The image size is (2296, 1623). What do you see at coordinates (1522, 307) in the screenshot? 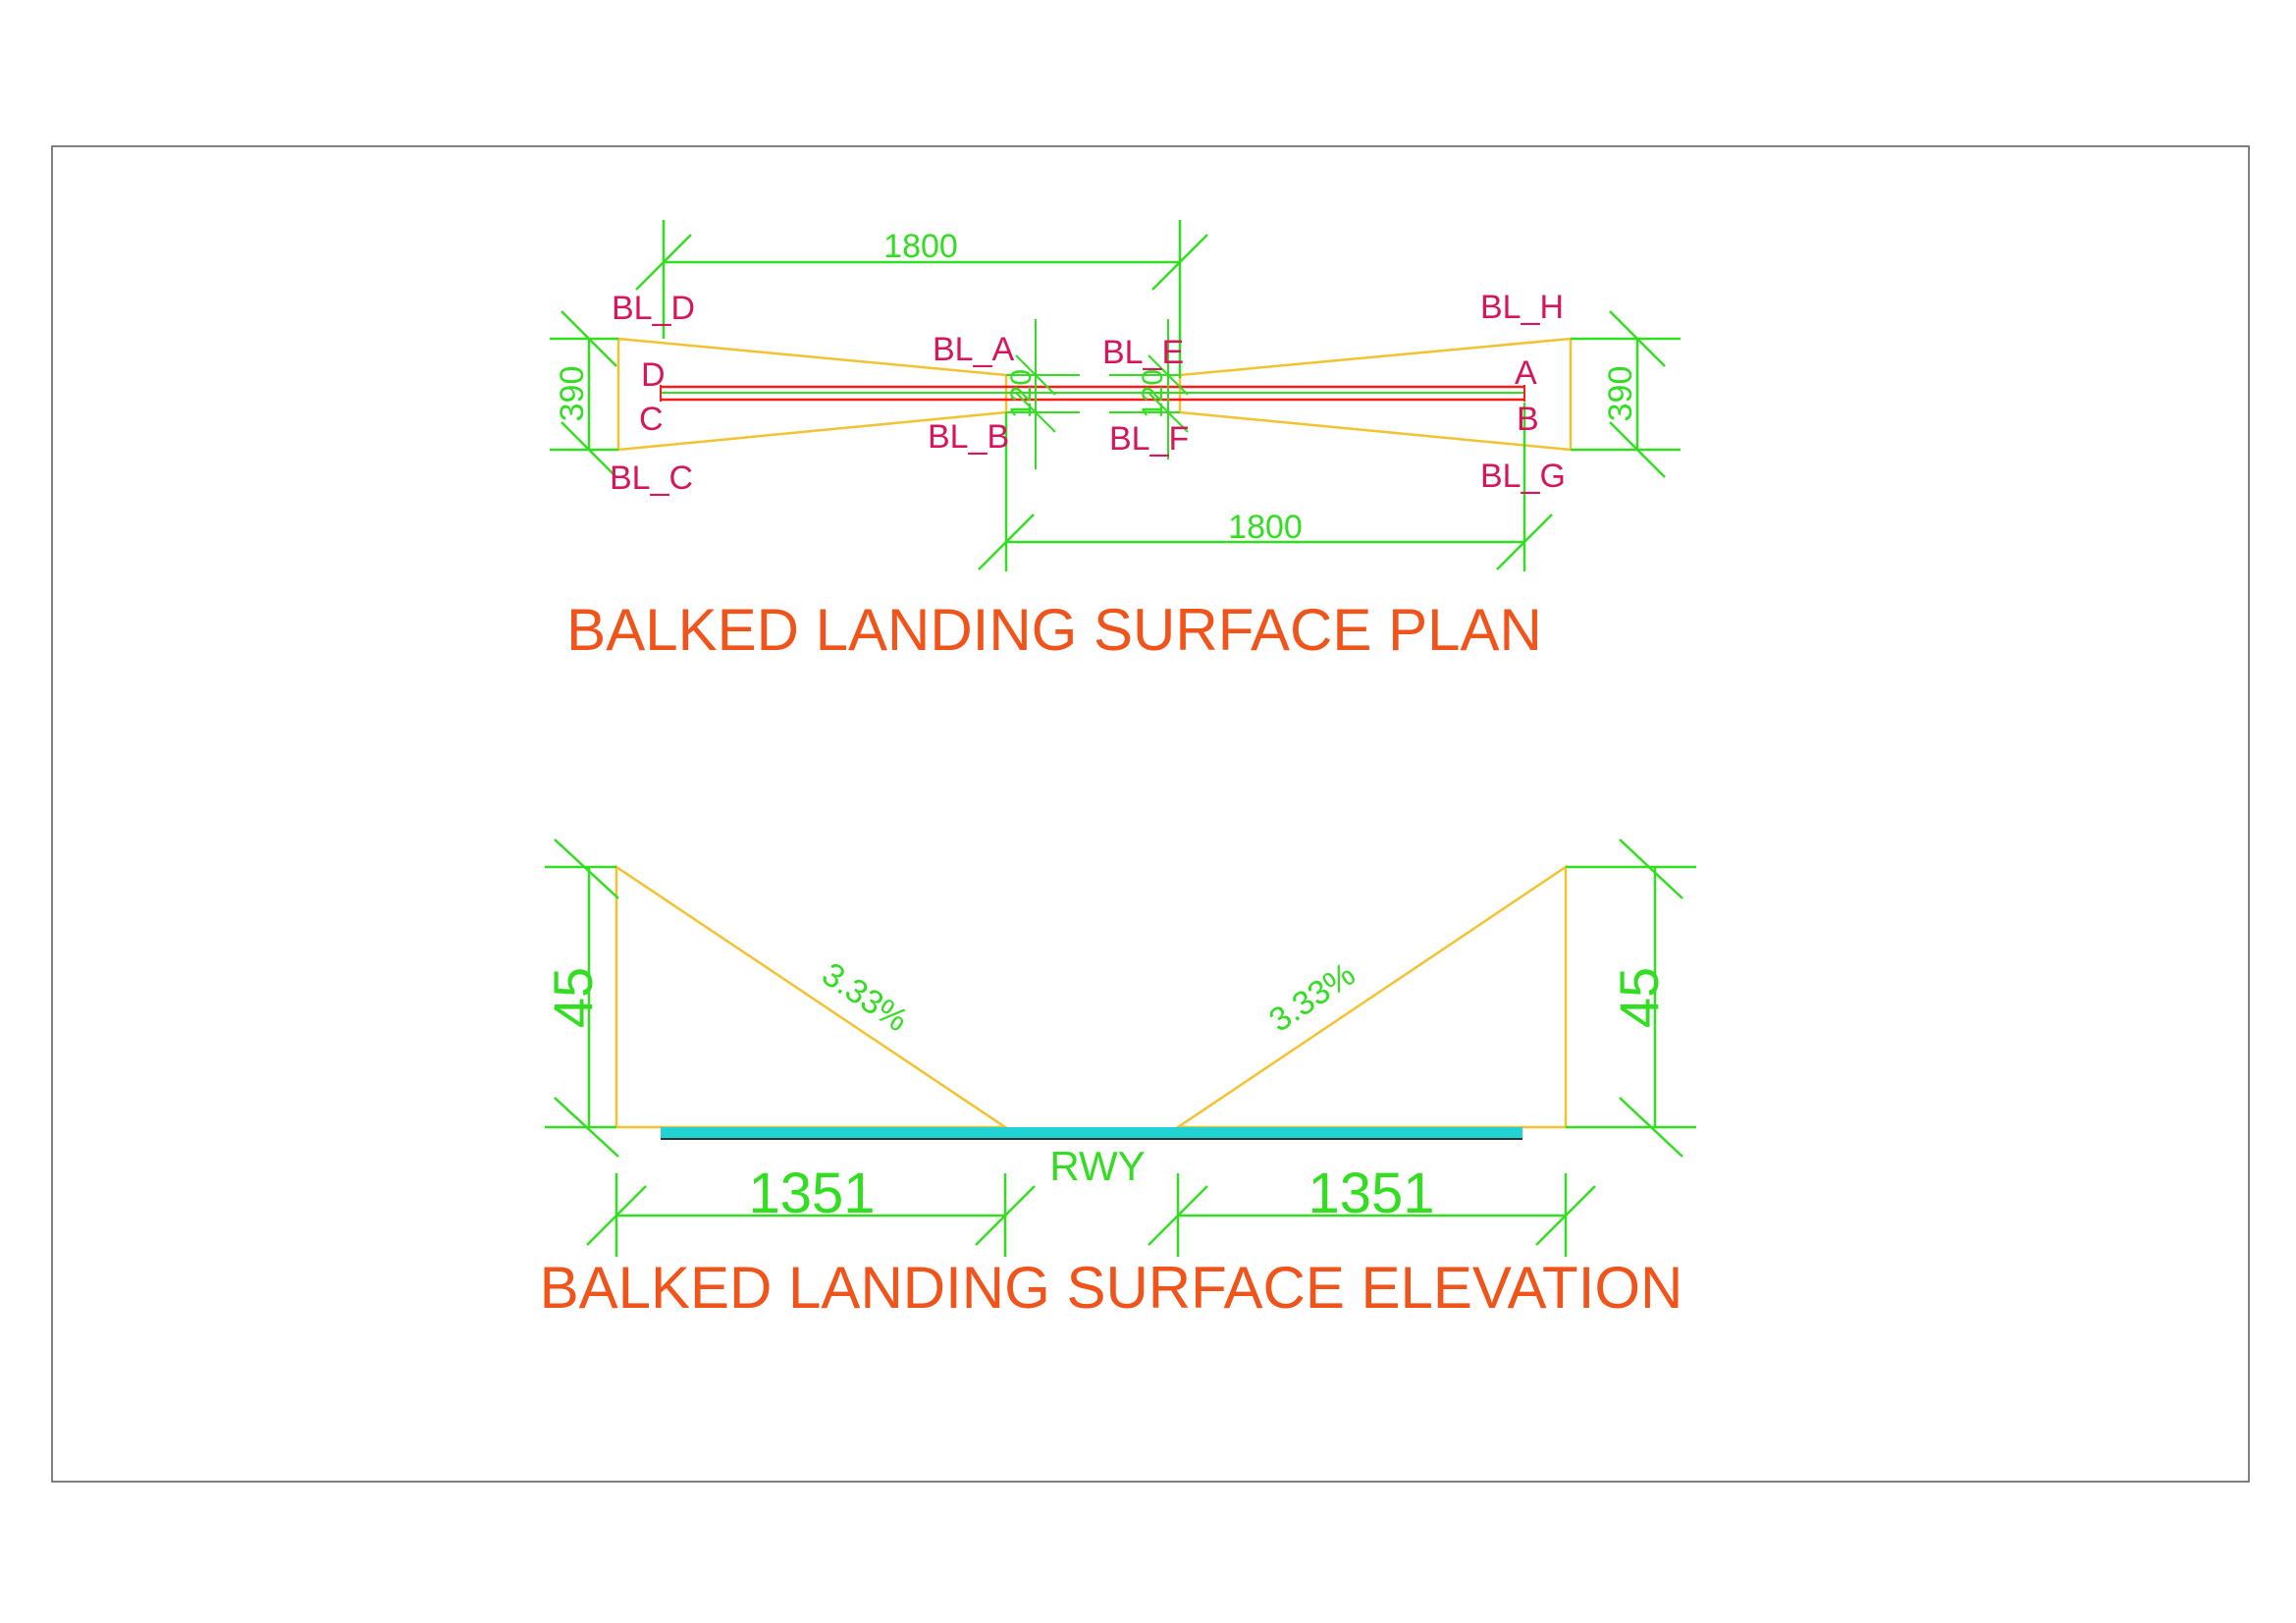
I see `label-bl-h: BL_H` at bounding box center [1522, 307].